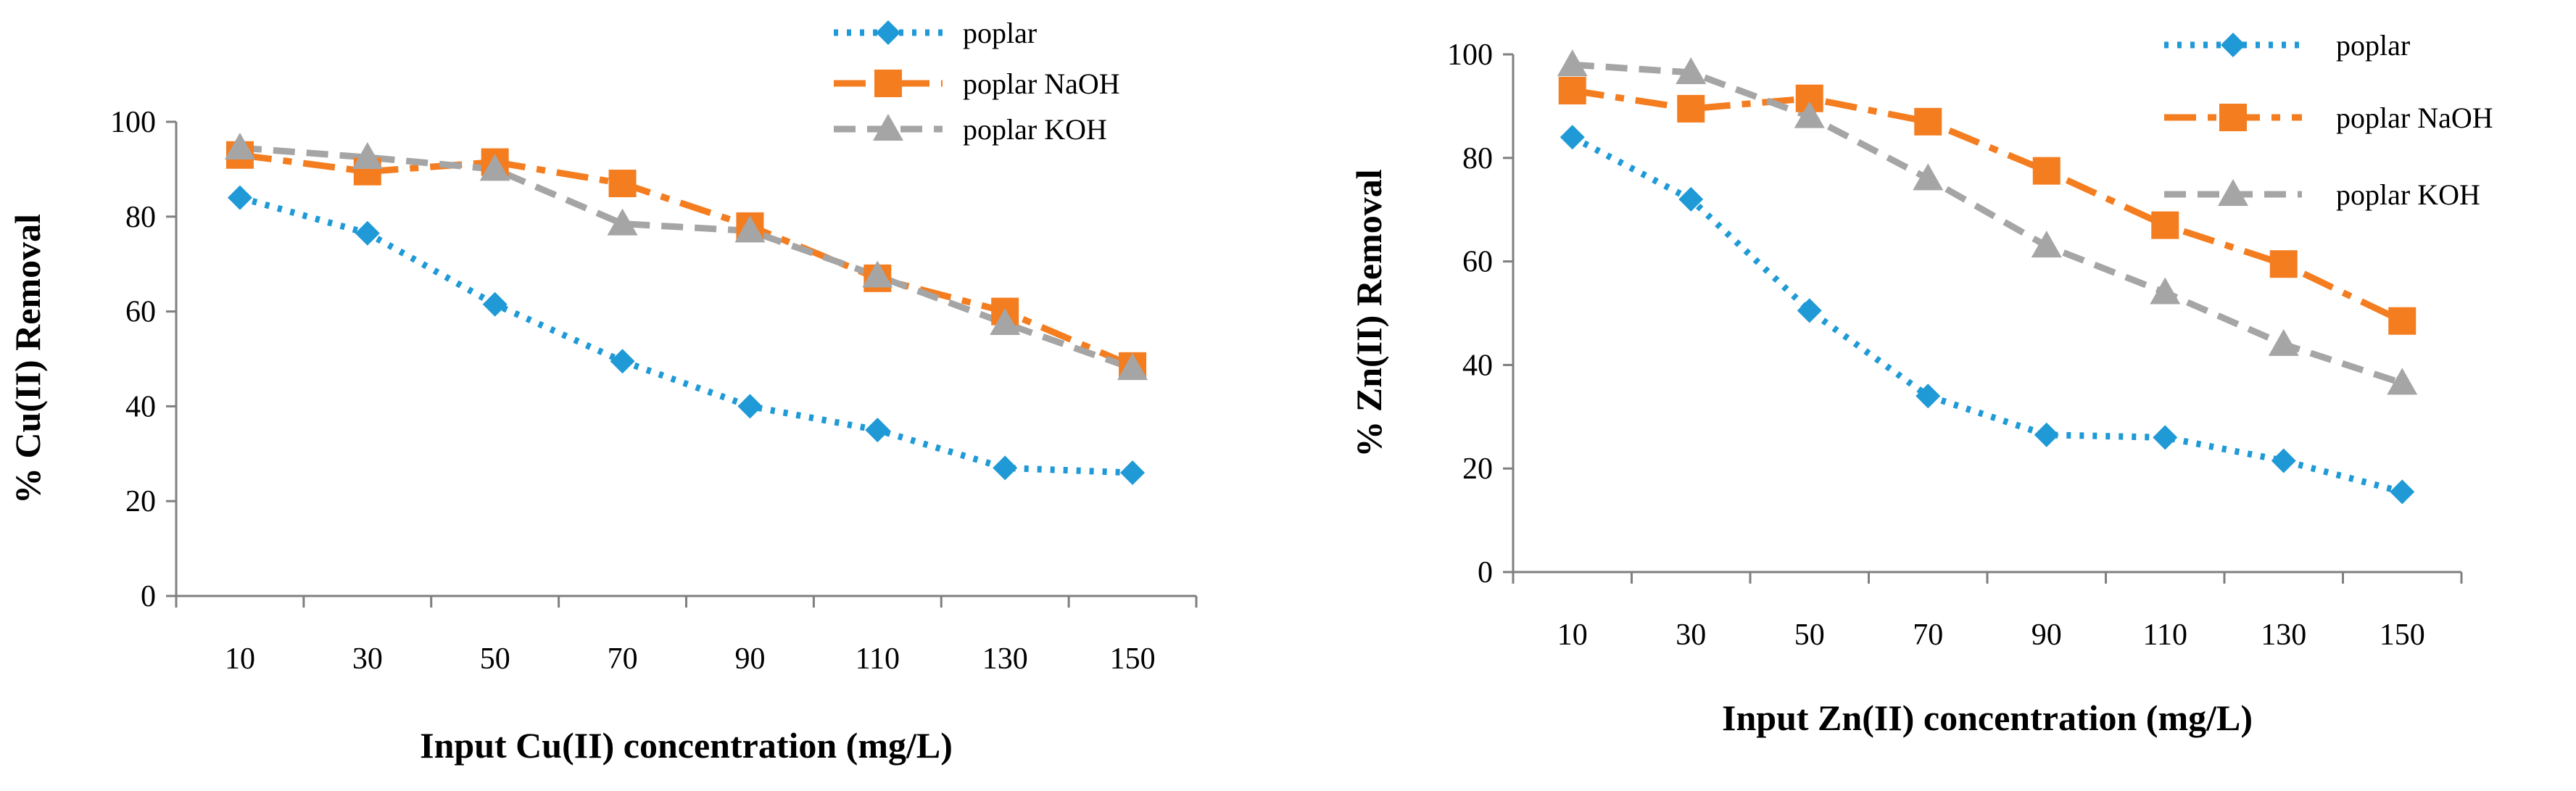 This screenshot has width=2576, height=791. Describe the element at coordinates (27, 359) in the screenshot. I see `y-axis-title: % Cu(II) Removal` at that location.